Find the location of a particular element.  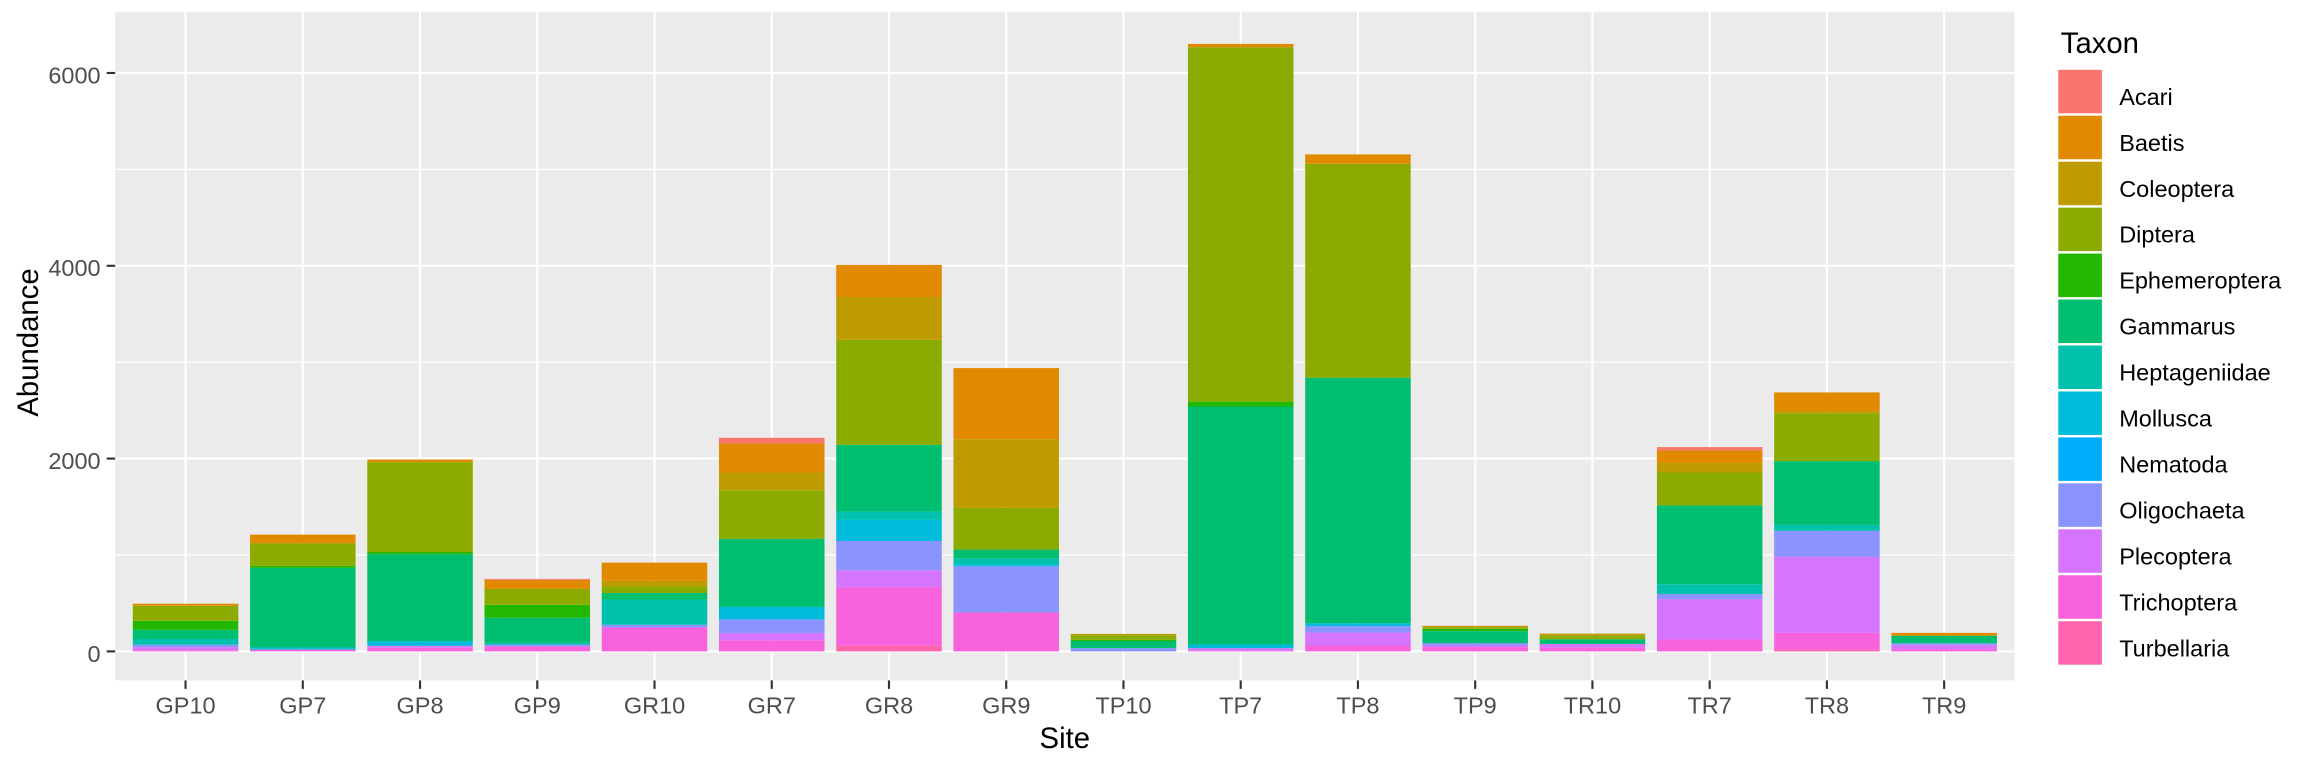

svg-text: GP9 is located at coordinates (537, 705).